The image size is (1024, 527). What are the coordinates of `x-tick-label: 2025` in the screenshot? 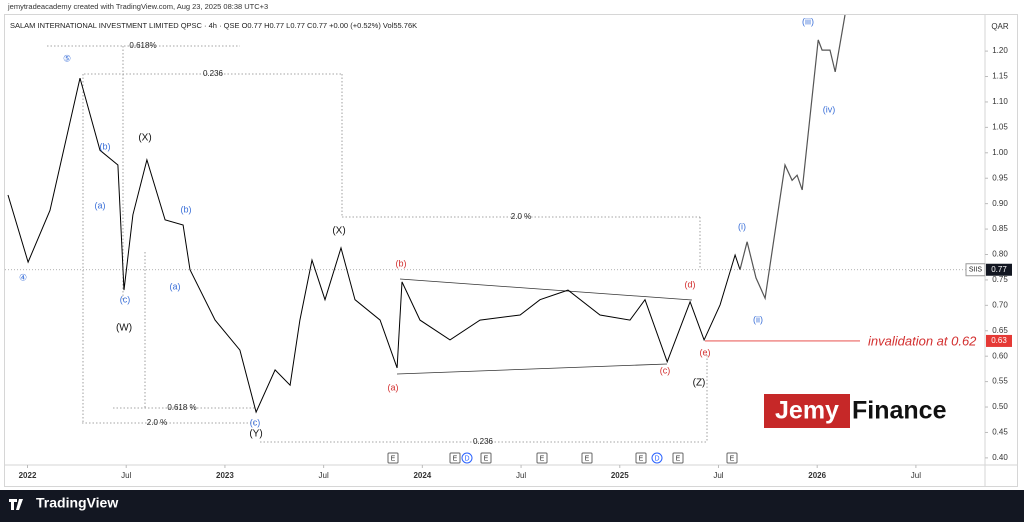 It's located at (620, 475).